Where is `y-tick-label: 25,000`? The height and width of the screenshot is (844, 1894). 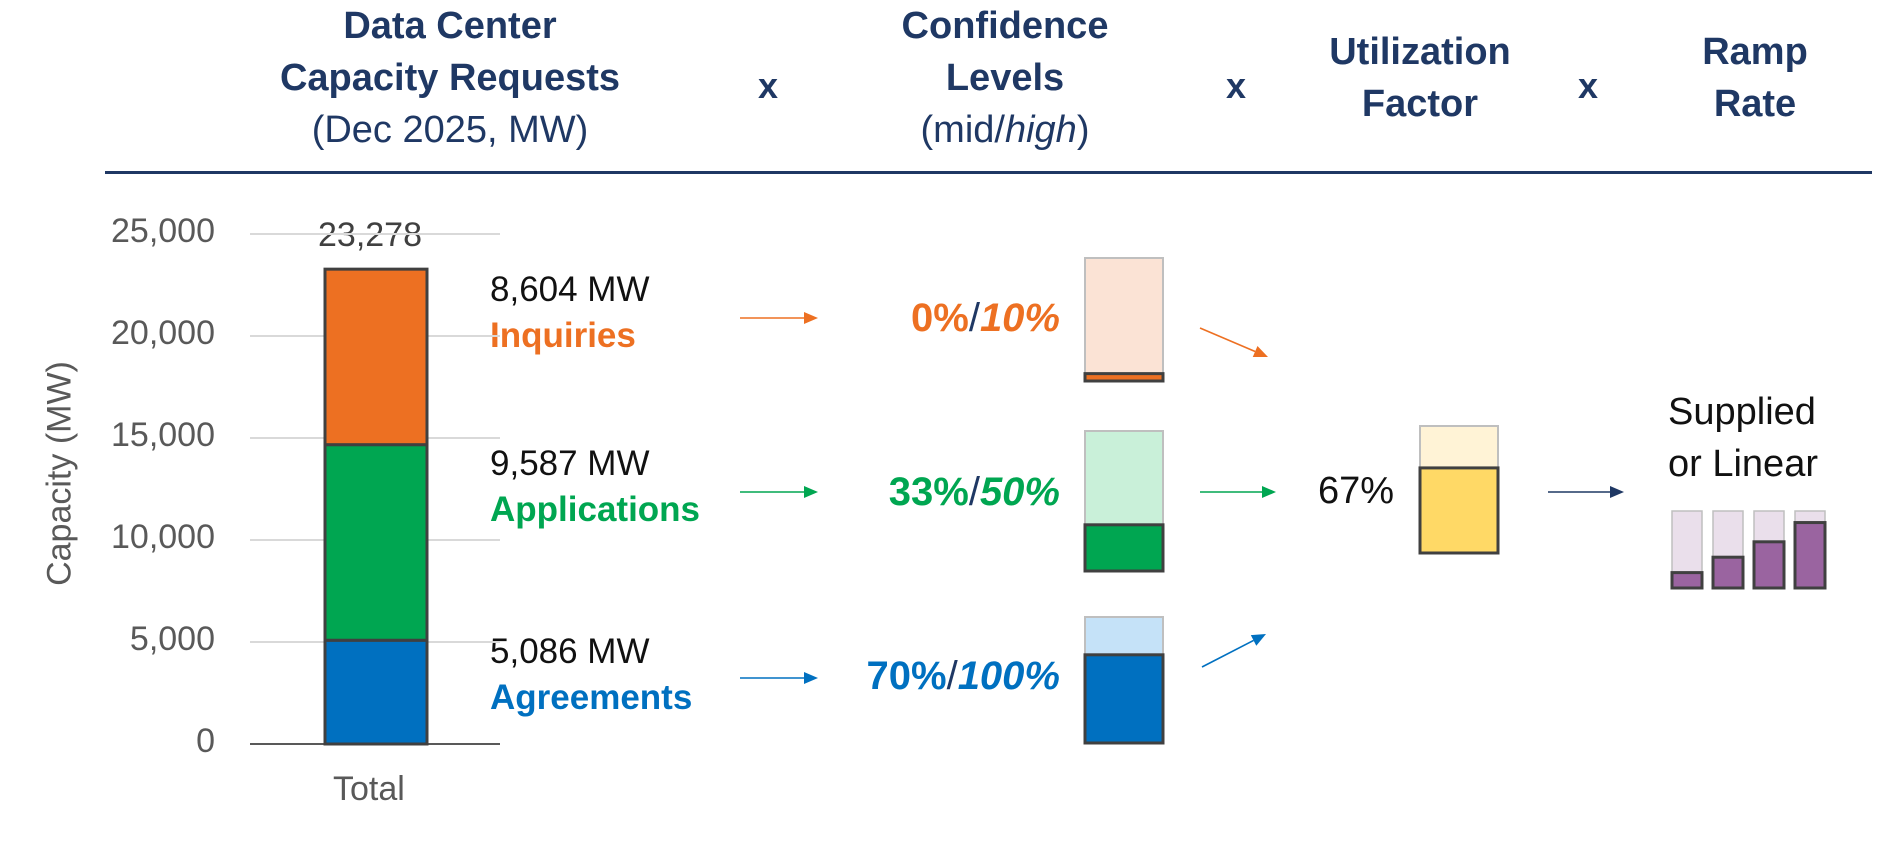
y-tick-label: 25,000 is located at coordinates (163, 231).